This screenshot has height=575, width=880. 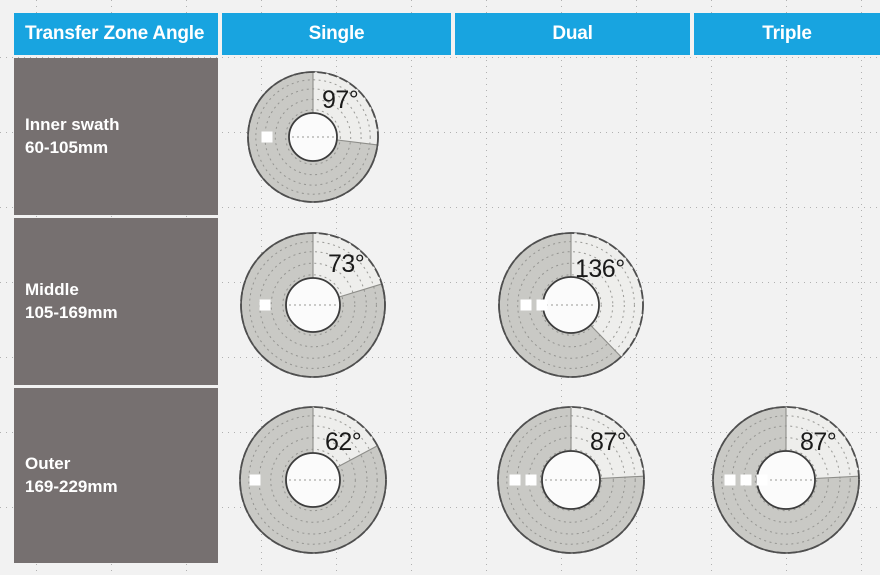 What do you see at coordinates (67, 147) in the screenshot?
I see `row-label-inner-swath-range: 60-105mm` at bounding box center [67, 147].